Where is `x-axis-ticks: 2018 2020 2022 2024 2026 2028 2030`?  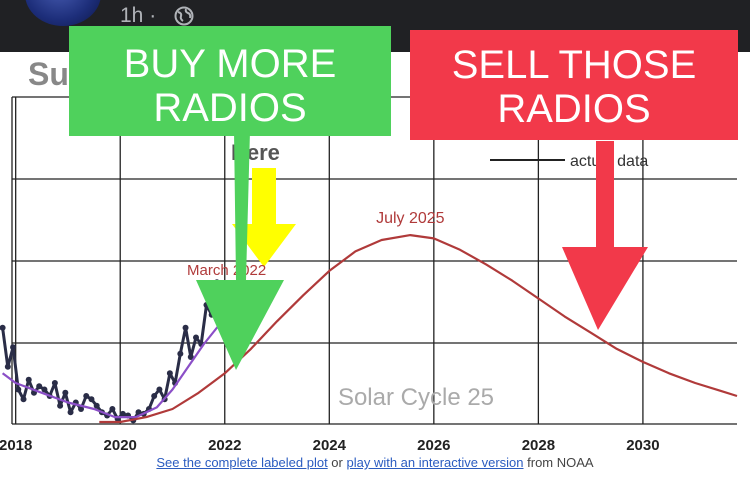
x-axis-ticks: 2018 2020 2022 2024 2026 2028 2030 is located at coordinates (330, 444).